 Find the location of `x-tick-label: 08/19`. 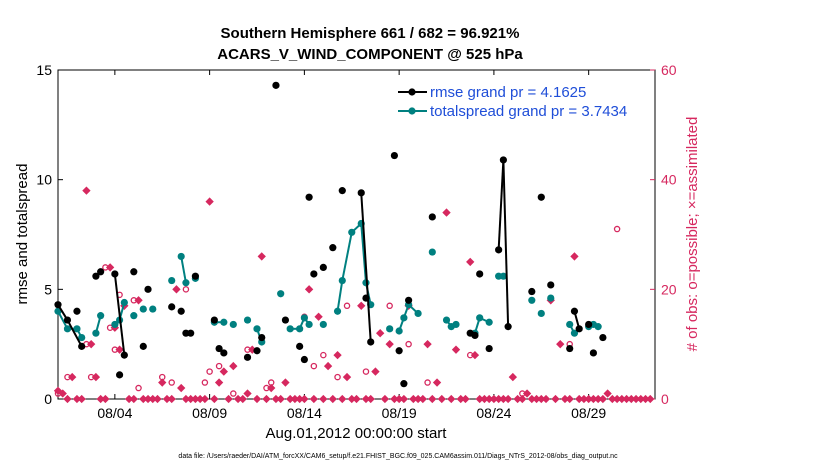

x-tick-label: 08/19 is located at coordinates (399, 413).